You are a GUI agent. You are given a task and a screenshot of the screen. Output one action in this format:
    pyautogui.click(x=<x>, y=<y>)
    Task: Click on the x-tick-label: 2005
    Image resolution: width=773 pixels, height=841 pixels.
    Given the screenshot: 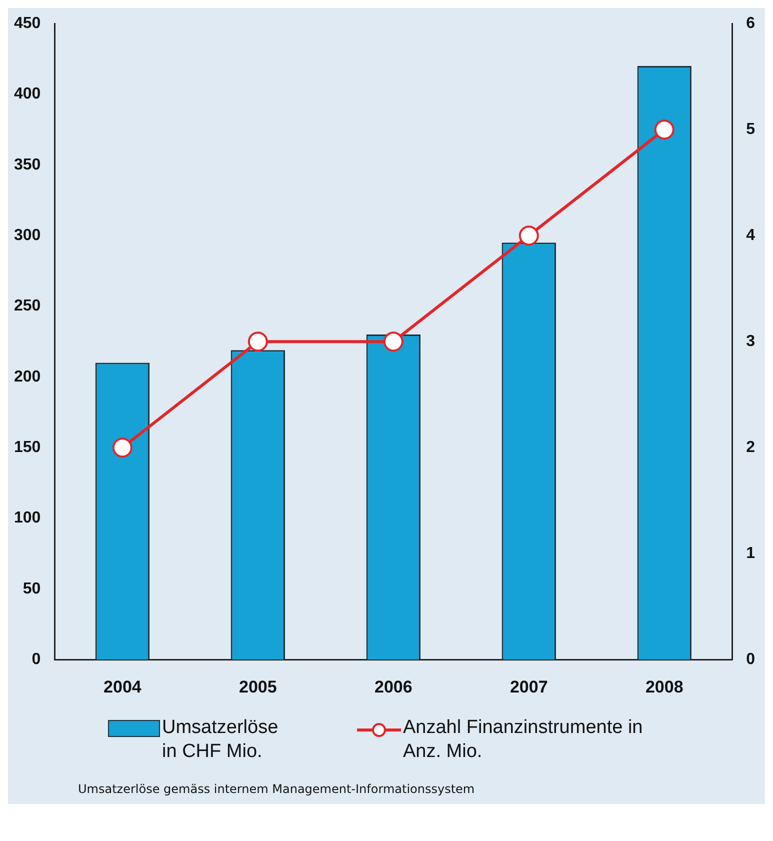 What is the action you would take?
    pyautogui.click(x=258, y=686)
    